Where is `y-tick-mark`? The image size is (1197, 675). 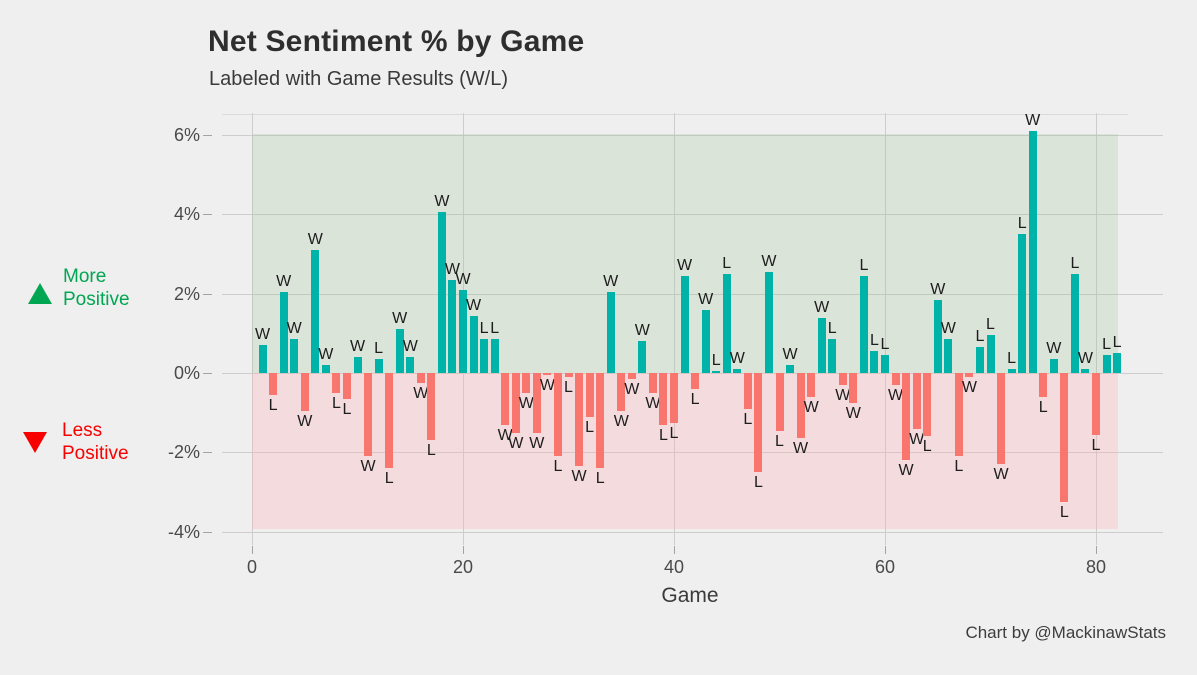 y-tick-mark is located at coordinates (207, 294).